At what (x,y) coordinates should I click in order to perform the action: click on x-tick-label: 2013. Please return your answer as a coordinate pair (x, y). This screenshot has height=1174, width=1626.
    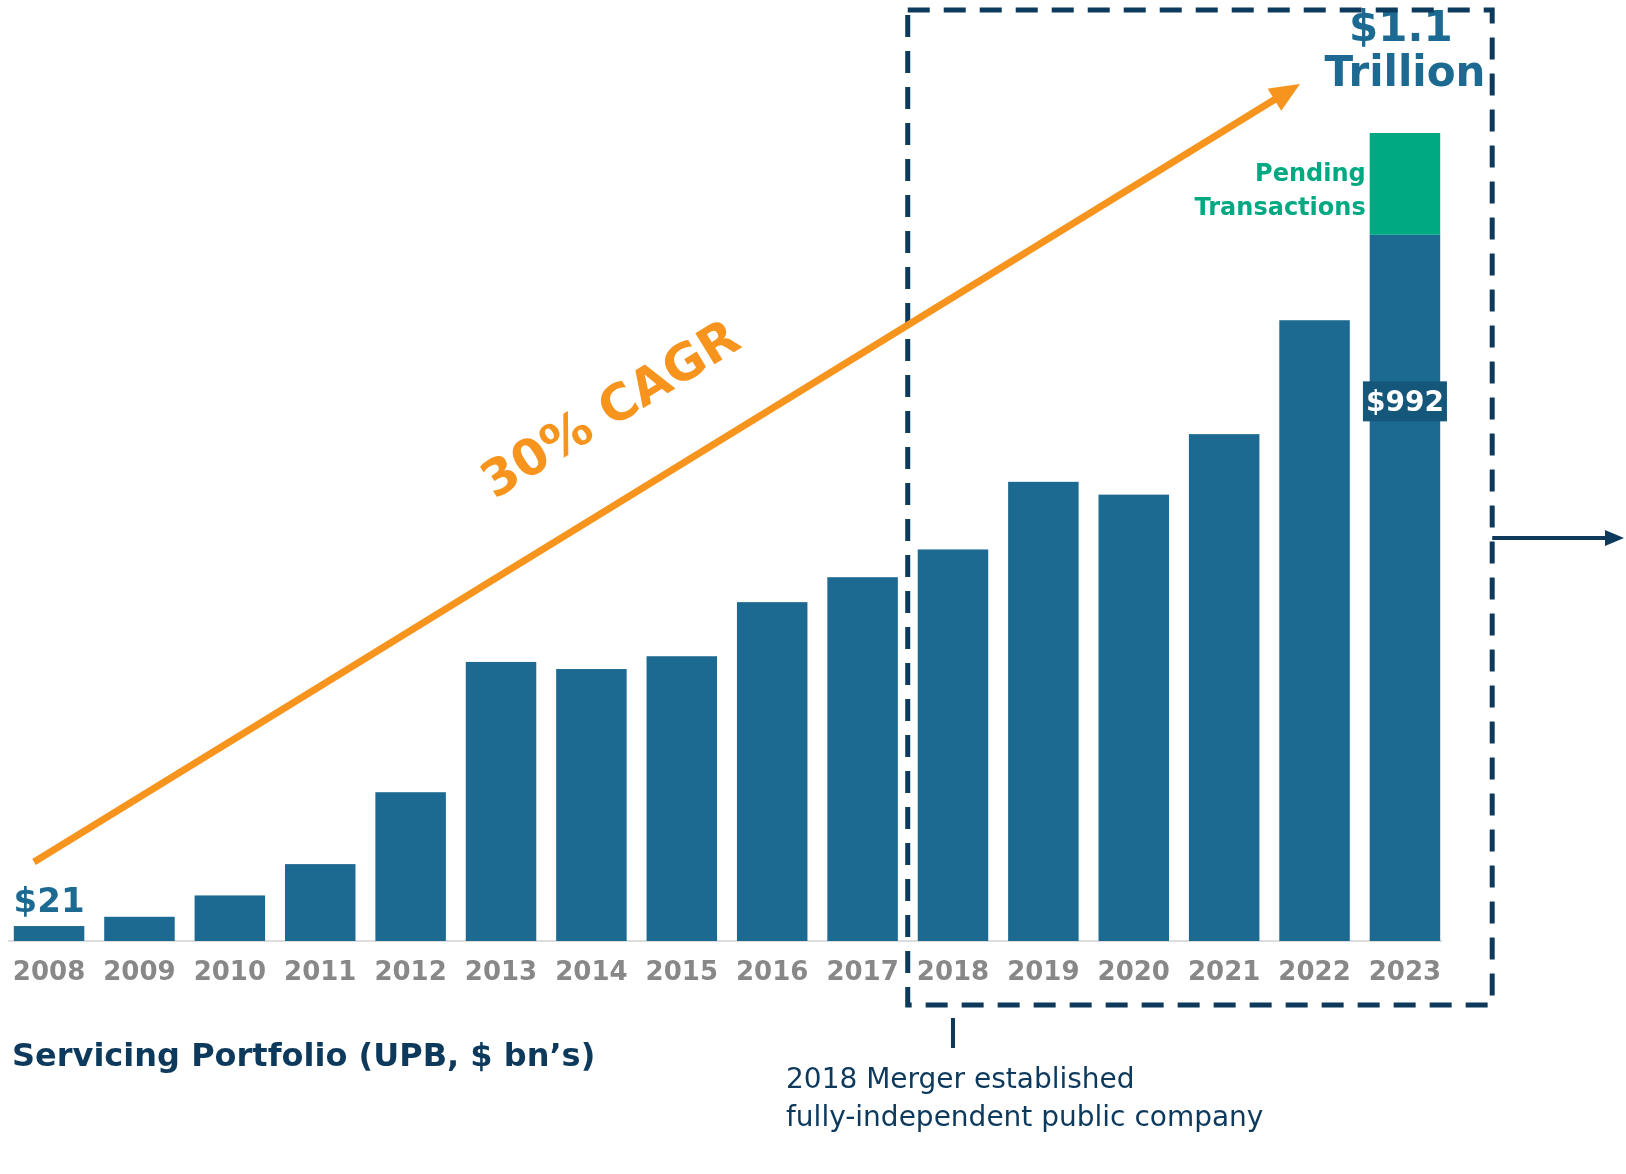
    Looking at the image, I should click on (501, 971).